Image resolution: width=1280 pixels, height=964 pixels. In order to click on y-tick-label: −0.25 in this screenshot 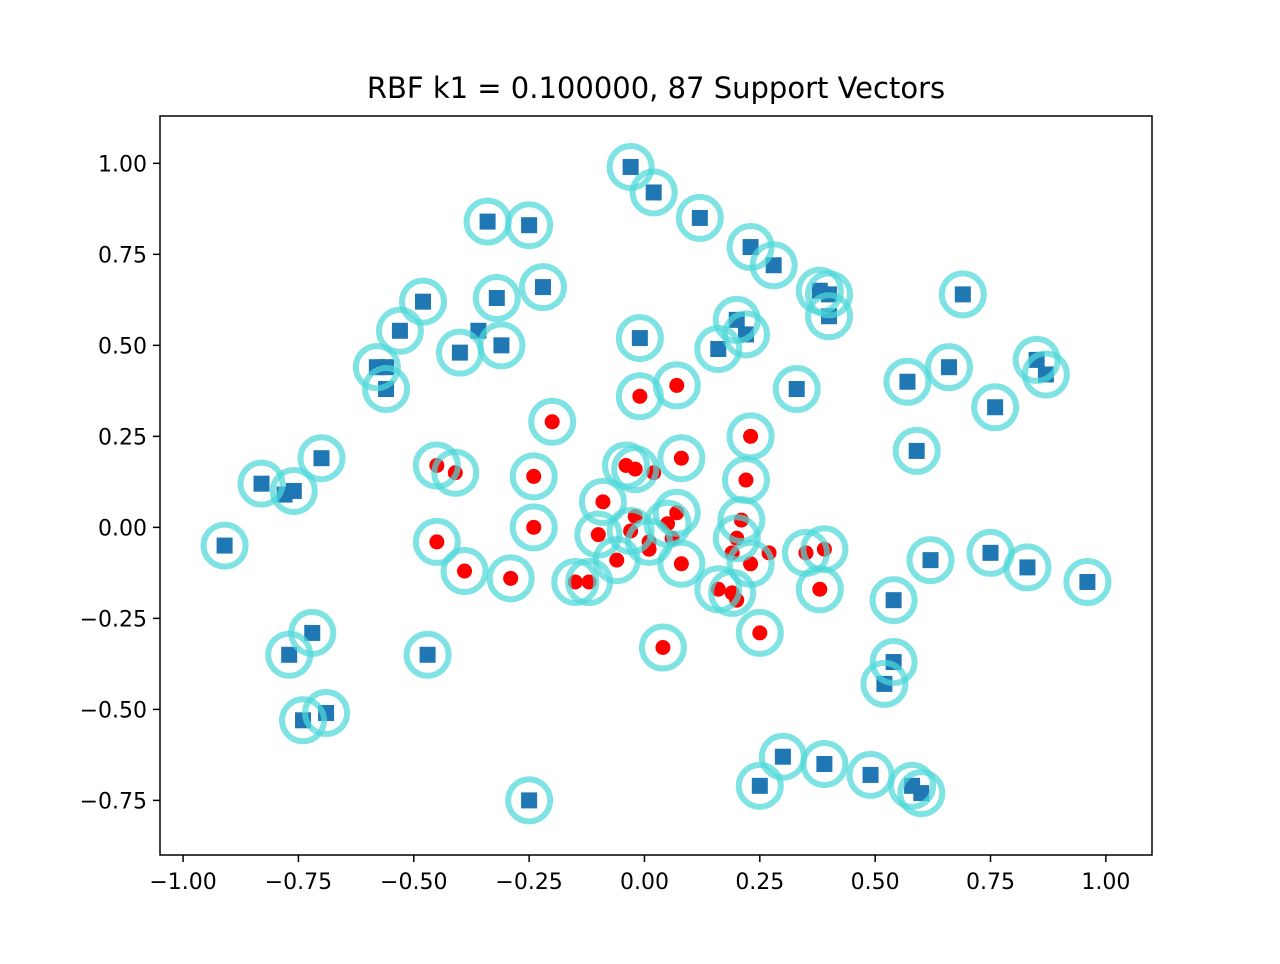, I will do `click(113, 619)`.